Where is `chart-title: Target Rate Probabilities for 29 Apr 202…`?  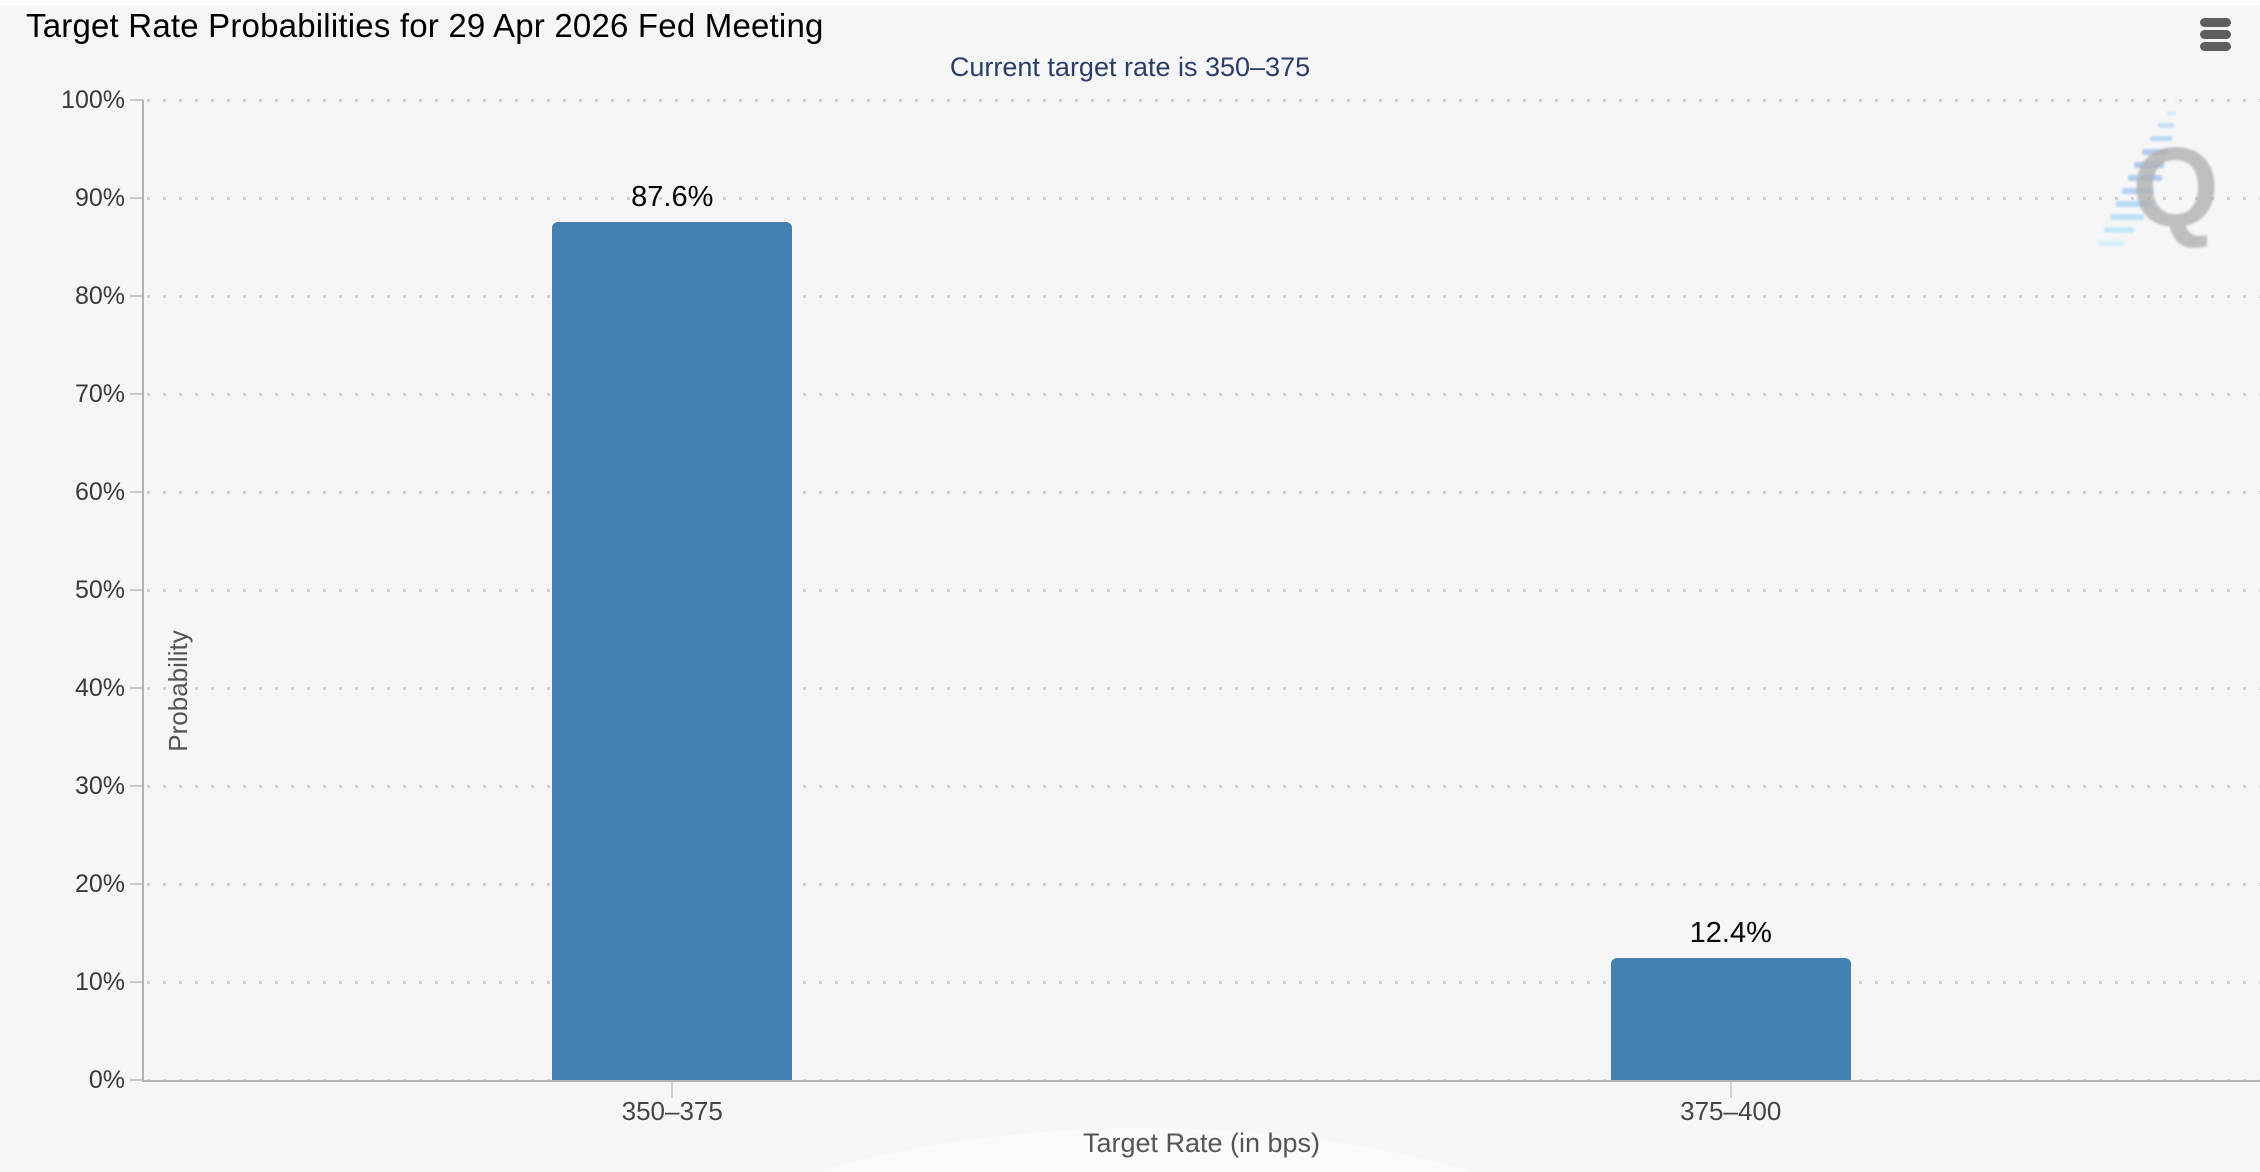 chart-title: Target Rate Probabilities for 29 Apr 202… is located at coordinates (425, 25).